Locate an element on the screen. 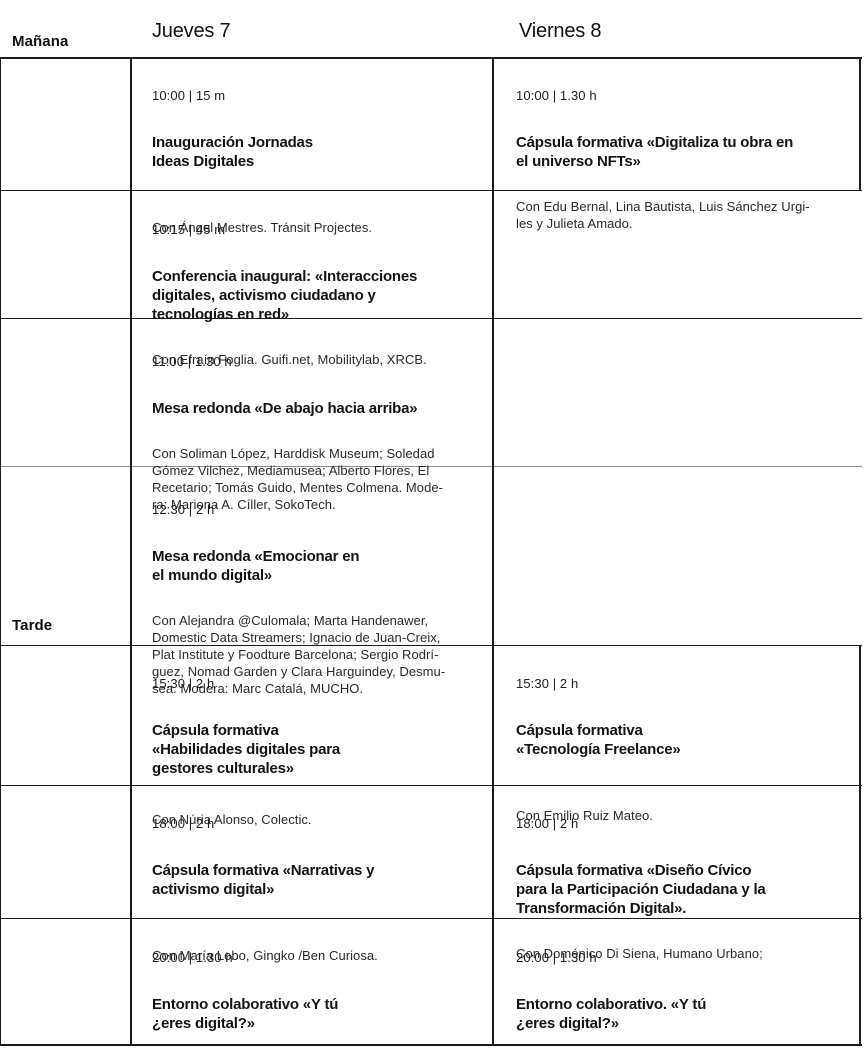 This screenshot has height=1056, width=867. event-speakers: Con Doménico Di Siena, Humano Urbano; is located at coordinates (639, 953).